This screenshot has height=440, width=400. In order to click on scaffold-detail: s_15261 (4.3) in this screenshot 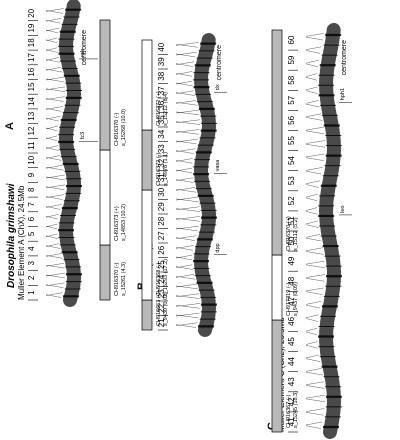, I will do `click(124, 279)`.